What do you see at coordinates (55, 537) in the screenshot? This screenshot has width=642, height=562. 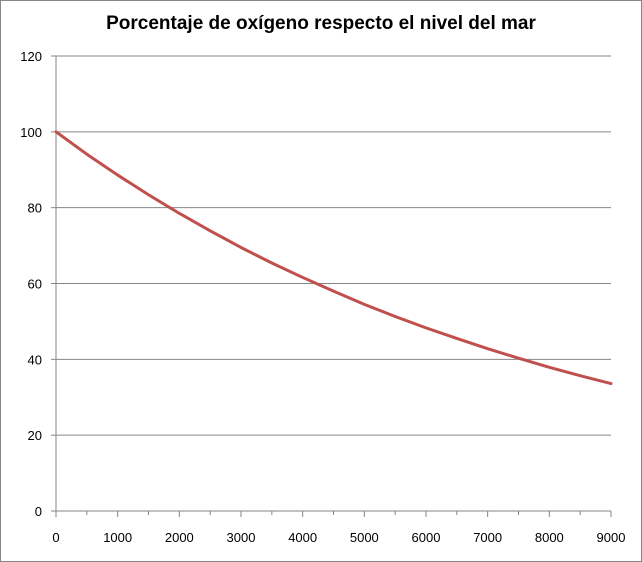 I see `x-tick-label-0: 0` at bounding box center [55, 537].